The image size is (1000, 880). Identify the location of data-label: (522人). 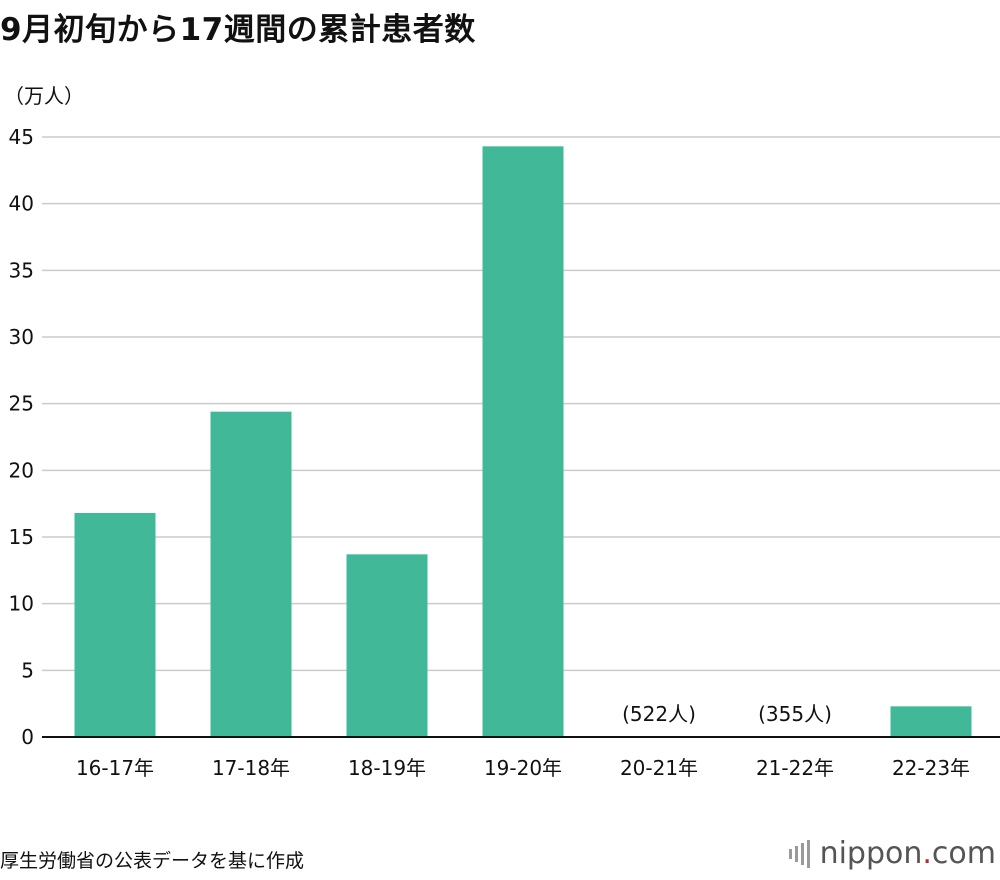
(659, 714).